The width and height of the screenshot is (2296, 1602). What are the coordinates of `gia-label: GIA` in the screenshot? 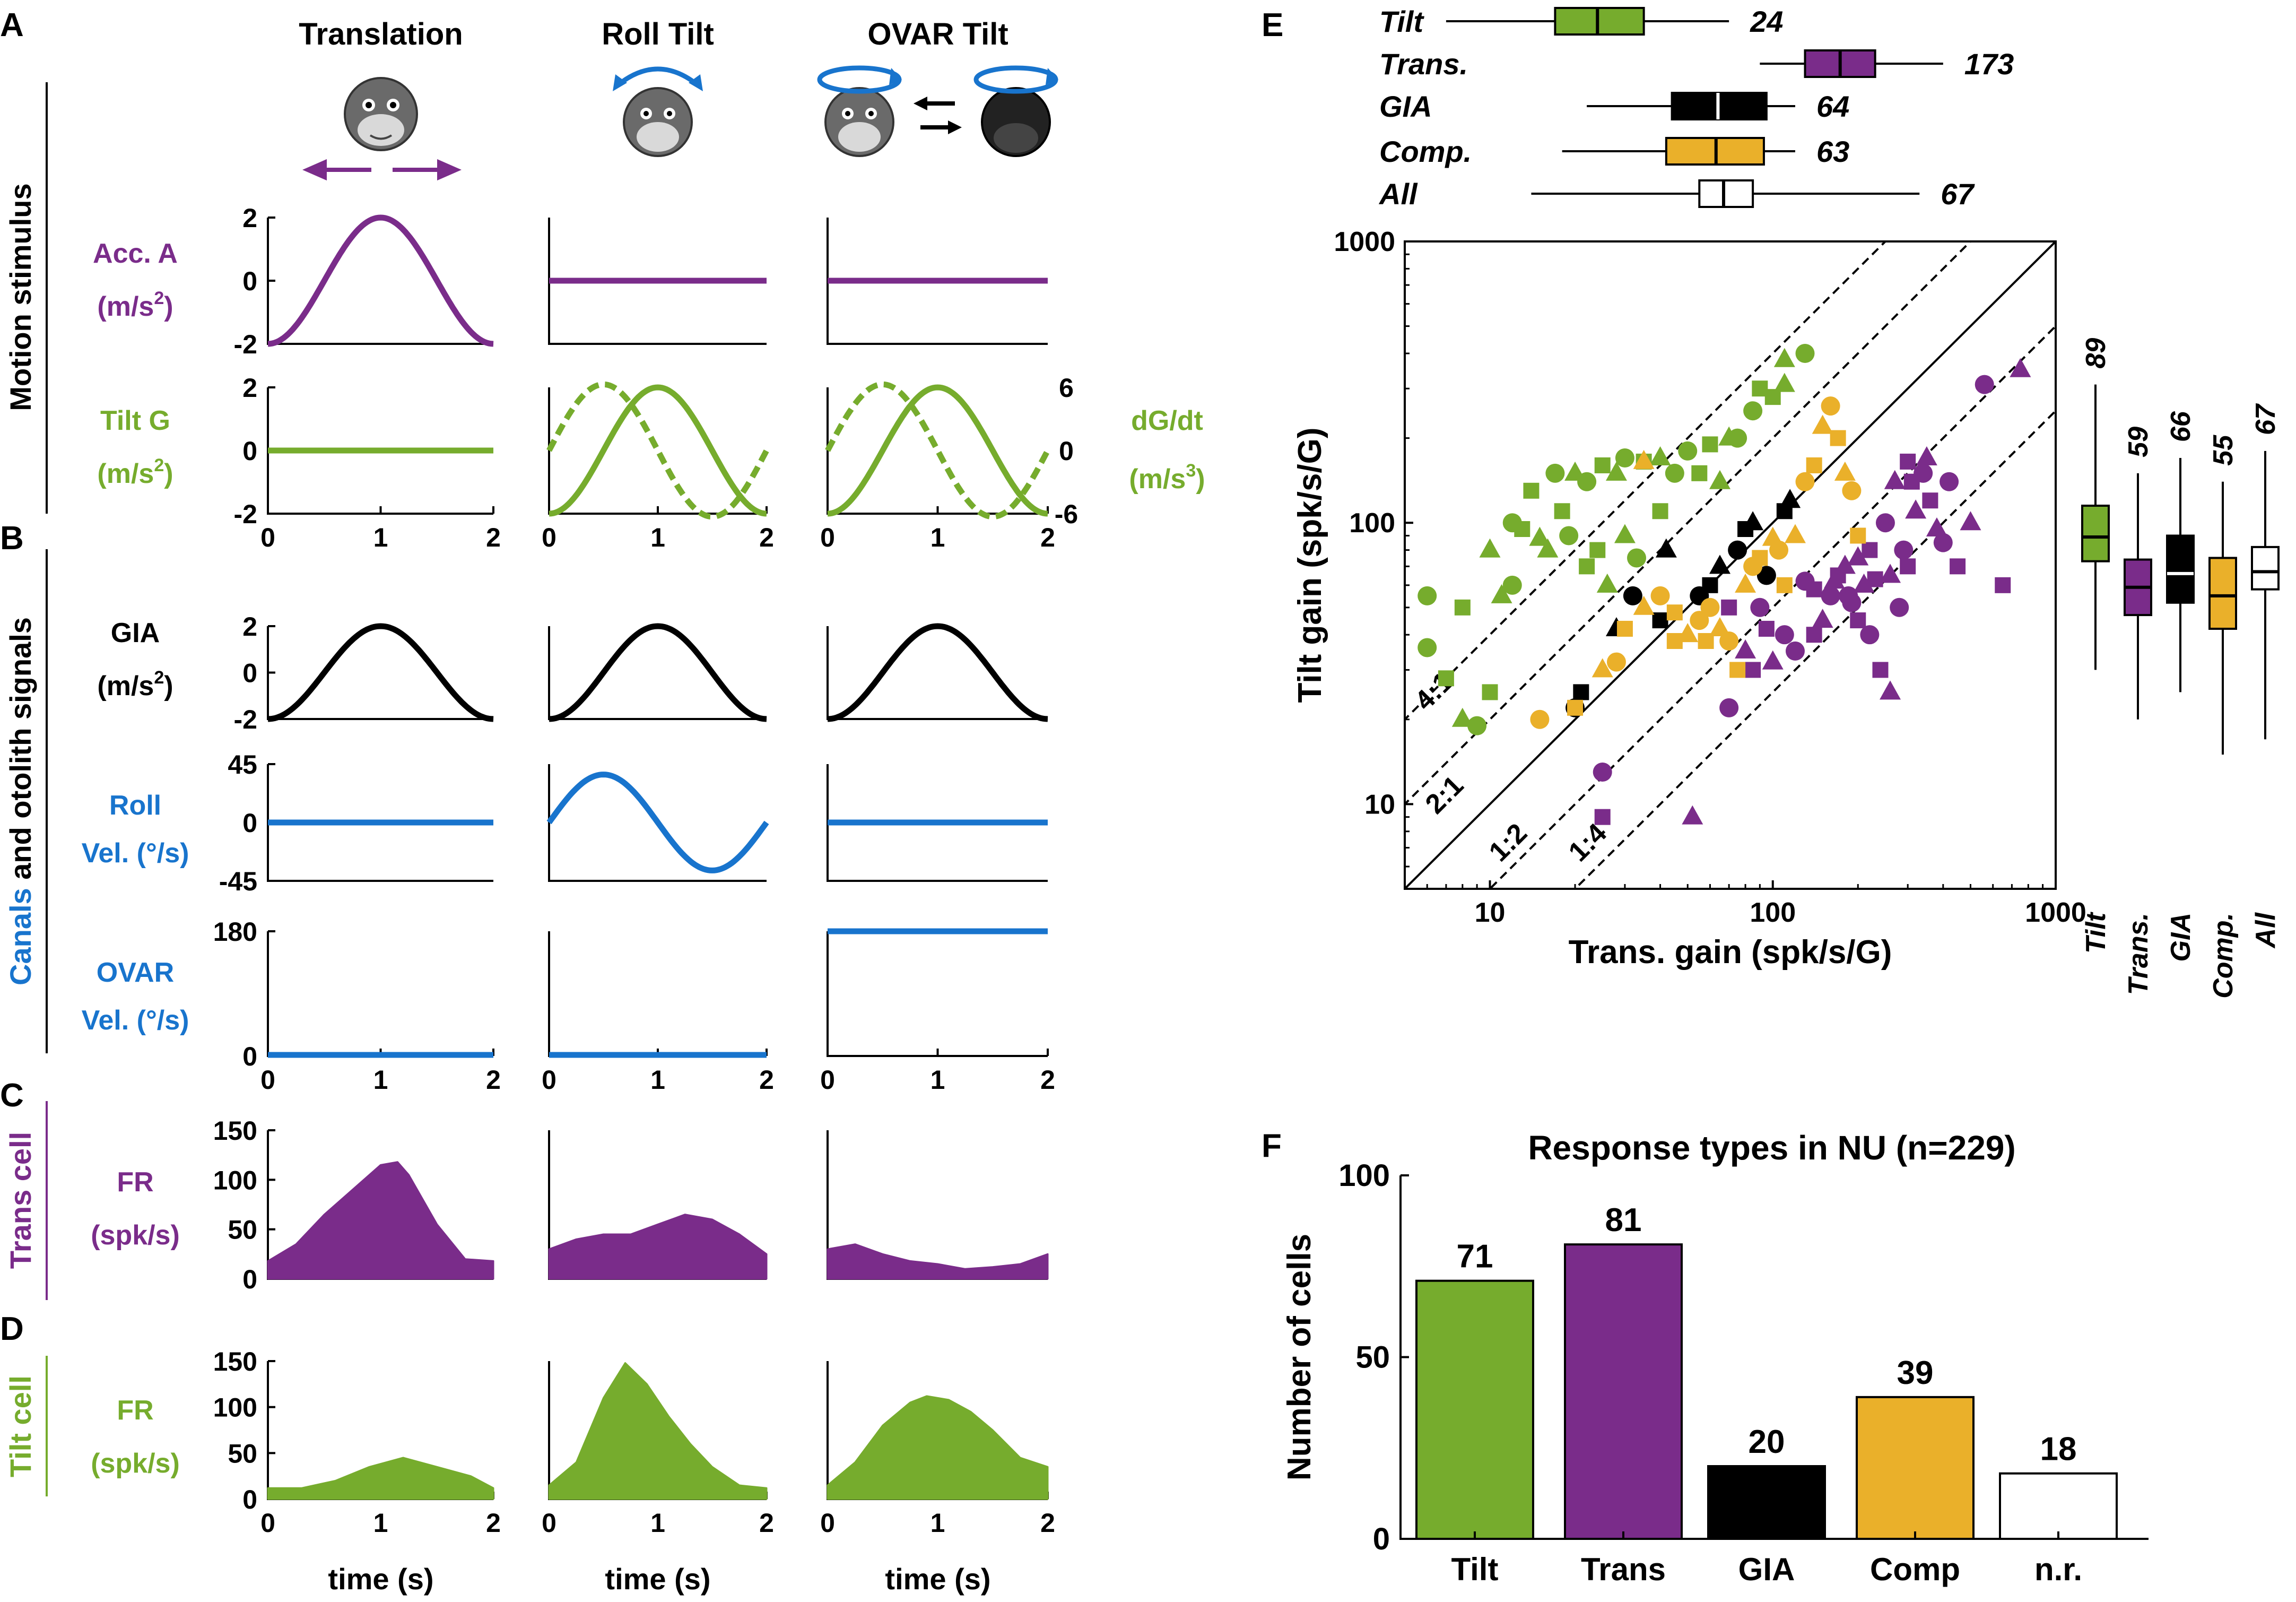 It's located at (136, 633).